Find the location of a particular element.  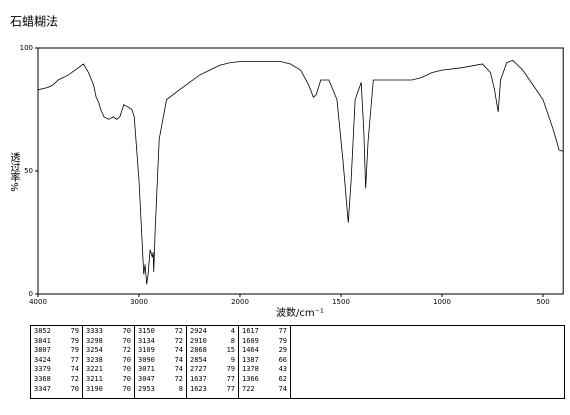

x-tick-label: 3000 is located at coordinates (139, 302).